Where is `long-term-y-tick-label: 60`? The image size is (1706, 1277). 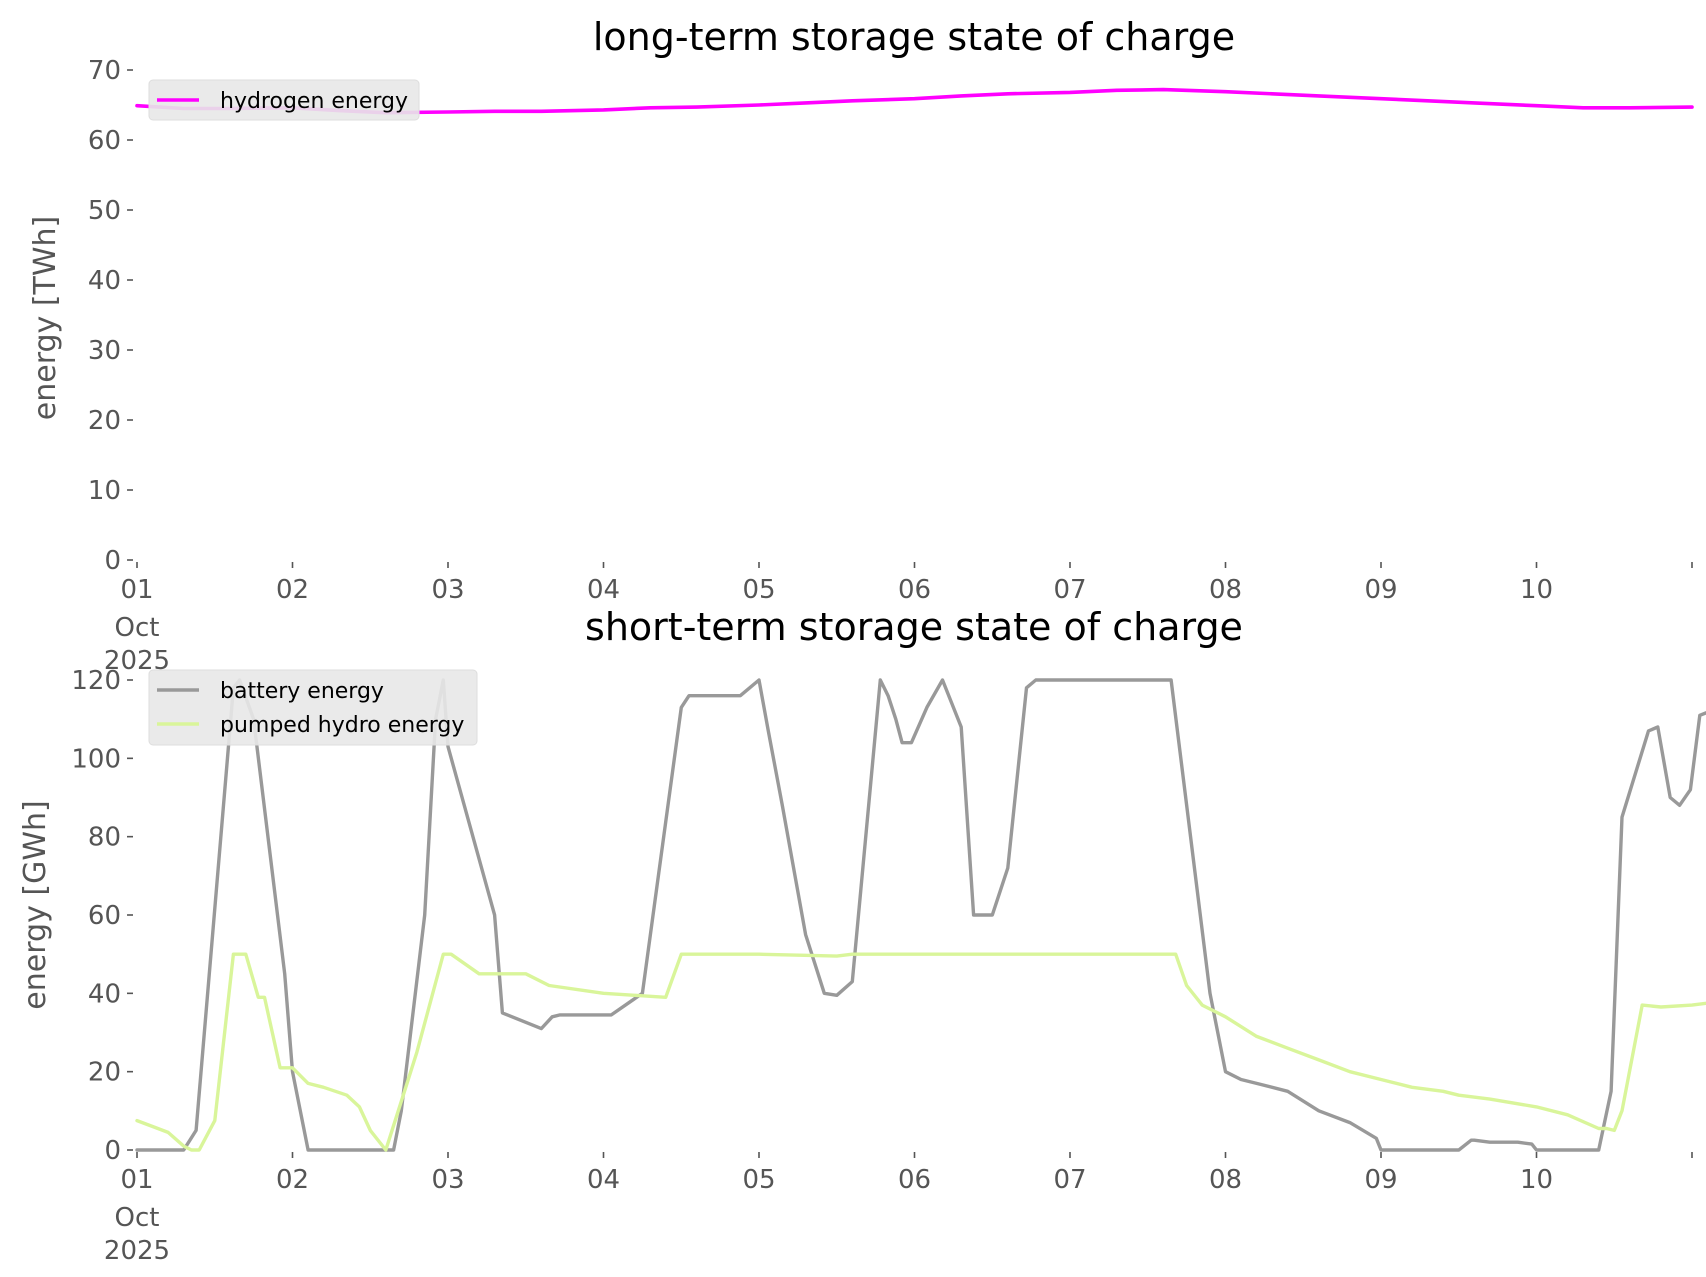
long-term-y-tick-label: 60 is located at coordinates (104, 141).